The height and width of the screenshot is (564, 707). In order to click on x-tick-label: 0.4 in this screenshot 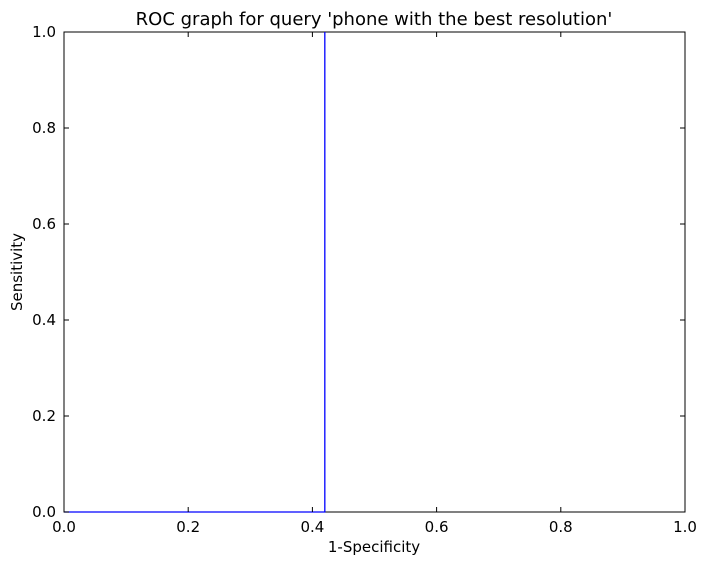, I will do `click(312, 527)`.